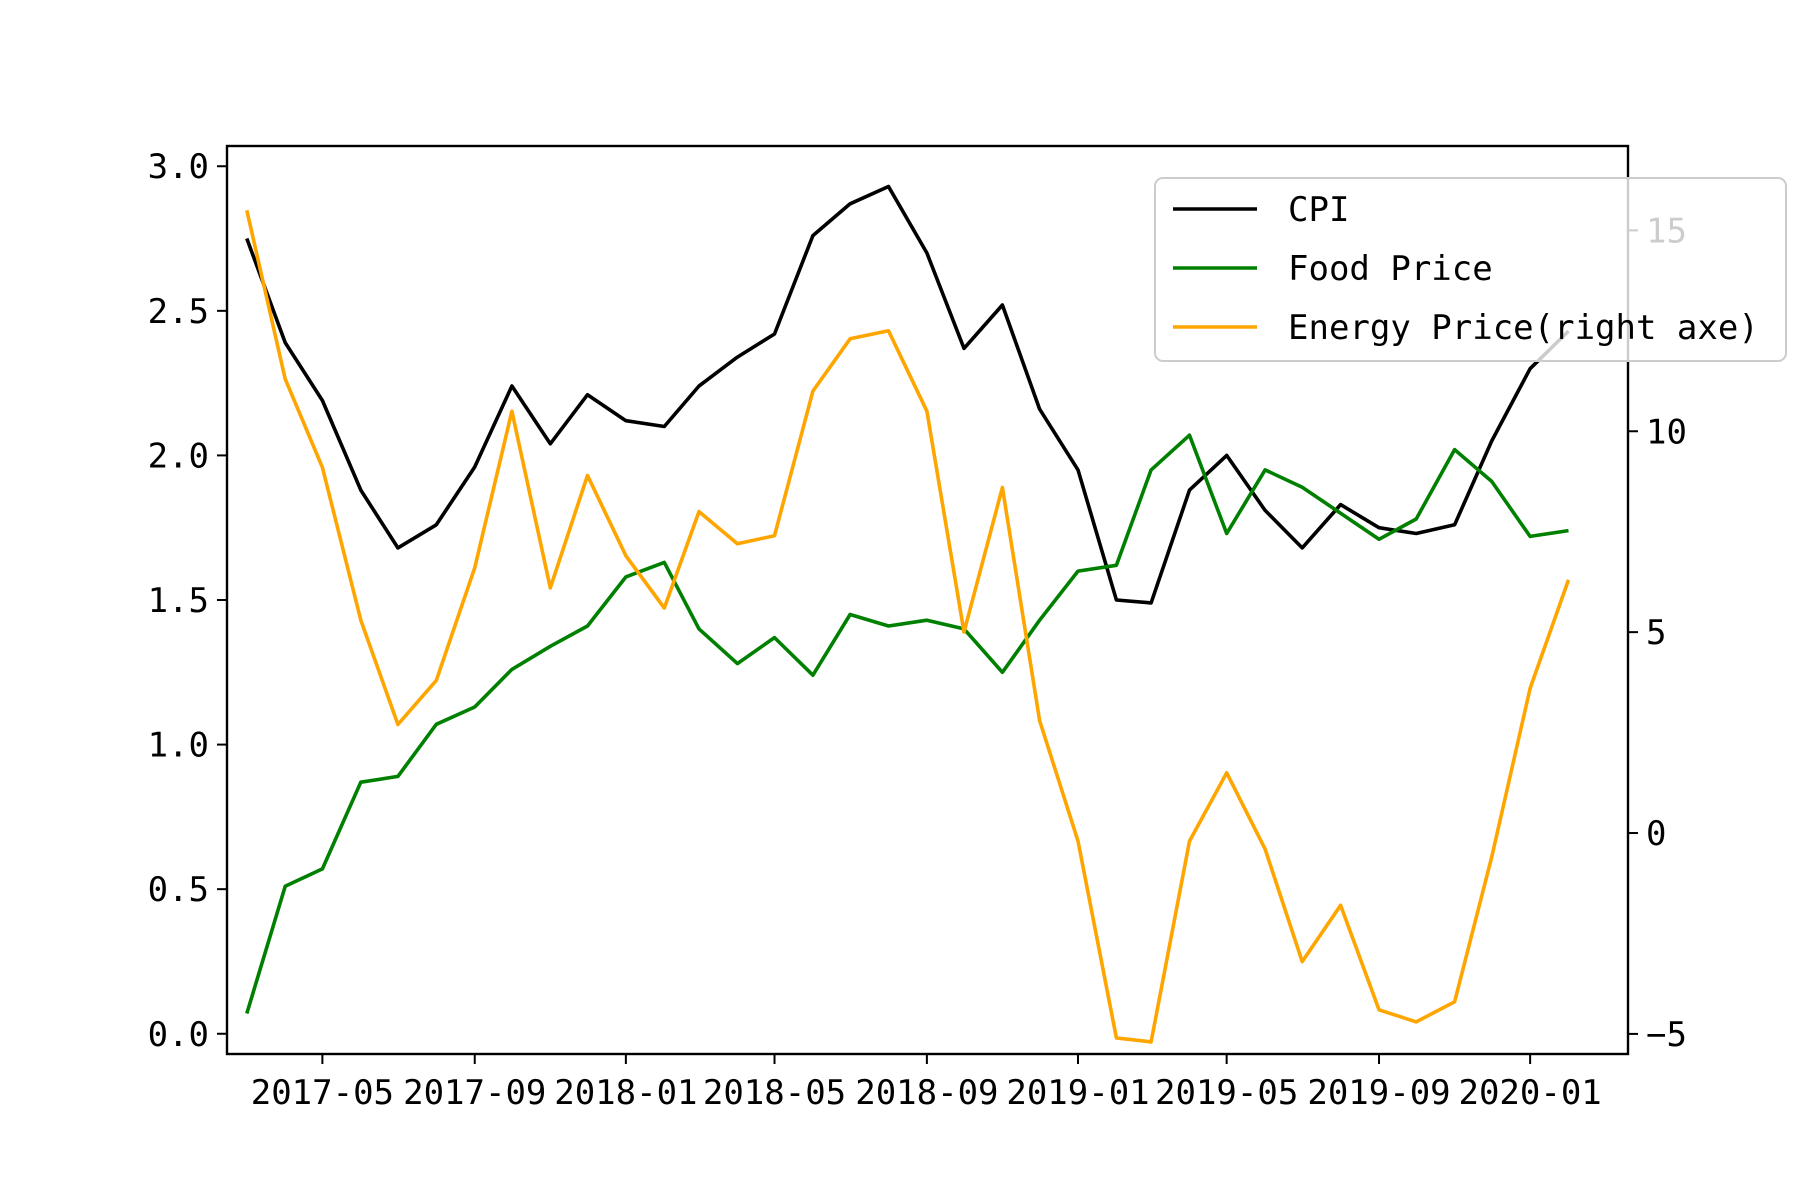 The image size is (1800, 1200). What do you see at coordinates (1378, 1093) in the screenshot?
I see `x-tick-label: 2019-09` at bounding box center [1378, 1093].